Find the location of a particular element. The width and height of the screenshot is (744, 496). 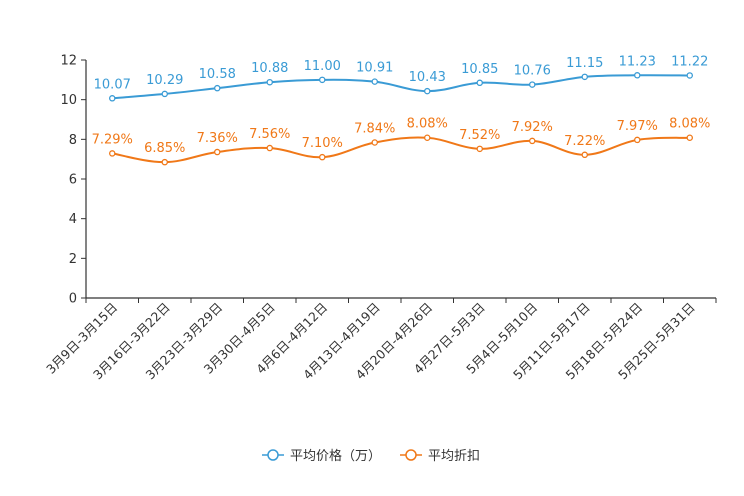

legend: 平均价格（万） 平均折扣 is located at coordinates (371, 456).